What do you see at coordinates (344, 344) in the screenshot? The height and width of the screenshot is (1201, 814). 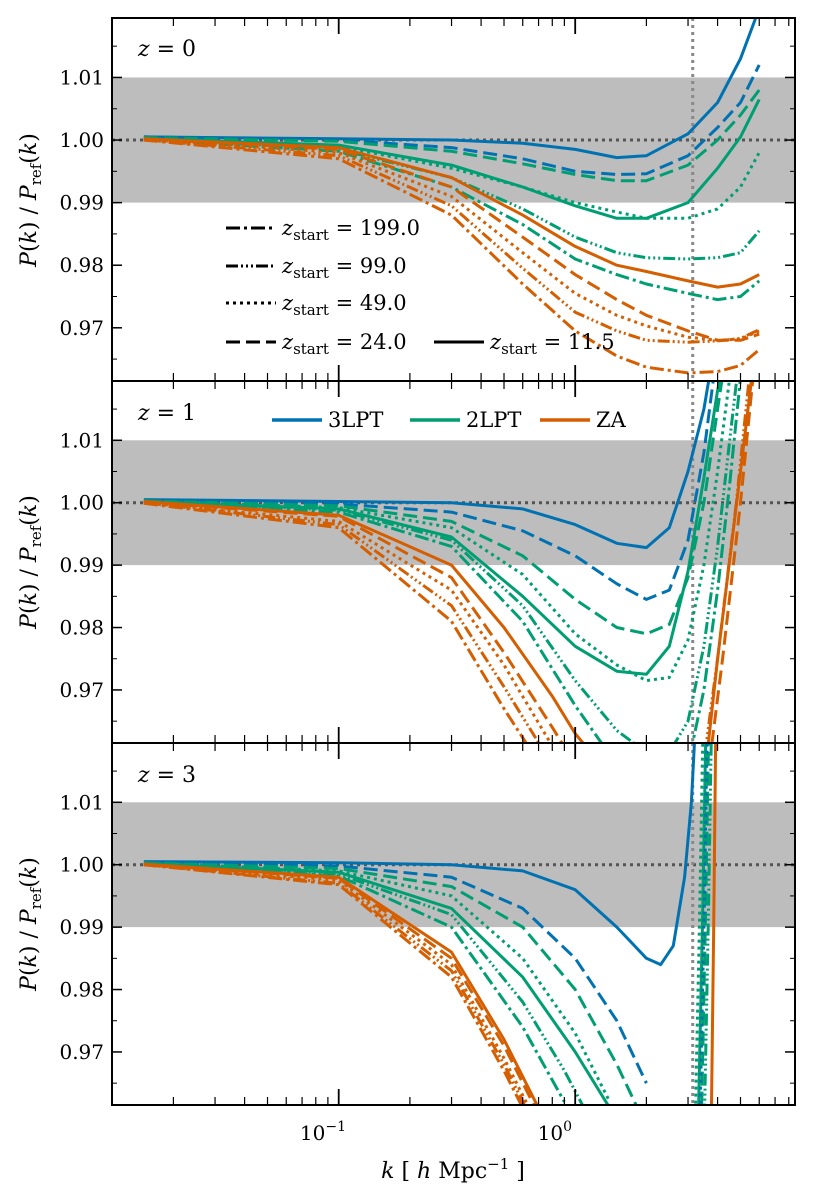 I see `legend-zstart-24-label: zstart = 24.0` at bounding box center [344, 344].